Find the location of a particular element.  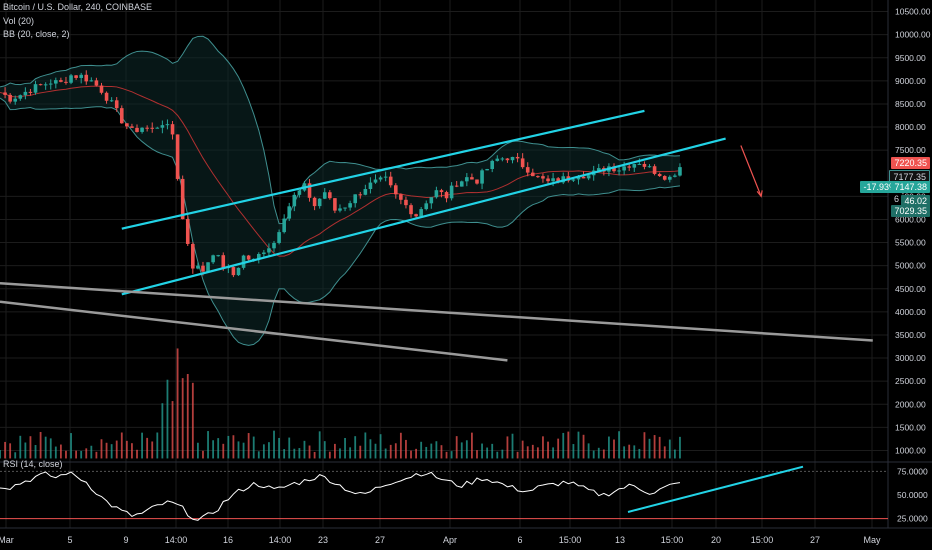

symbol-legend: Bitcoin / U.S. Dollar, 240, COINBASE is located at coordinates (78, 7).